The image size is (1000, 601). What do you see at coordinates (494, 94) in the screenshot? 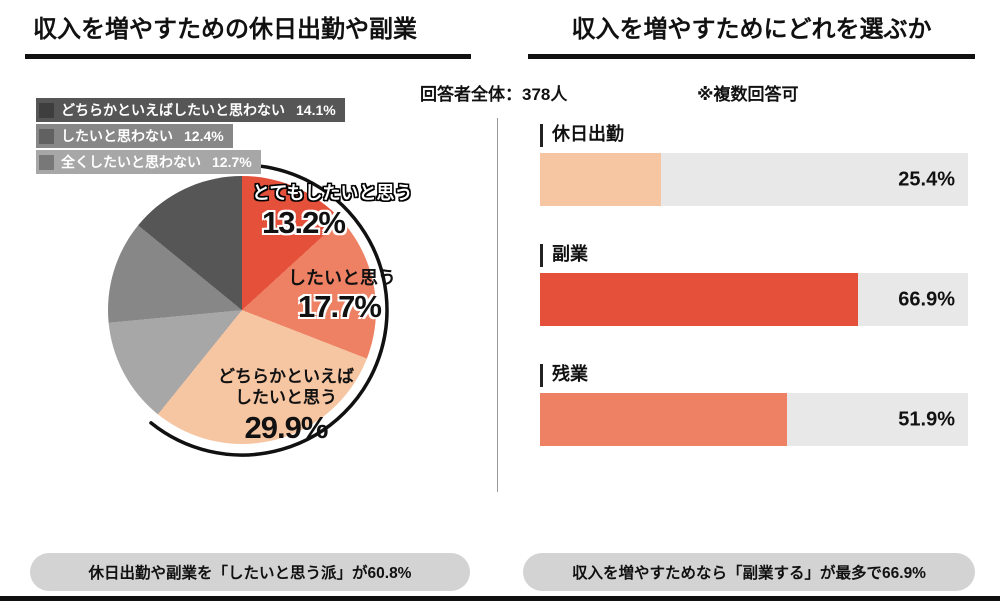
I see `respondents-count: 回答者全体：378人` at bounding box center [494, 94].